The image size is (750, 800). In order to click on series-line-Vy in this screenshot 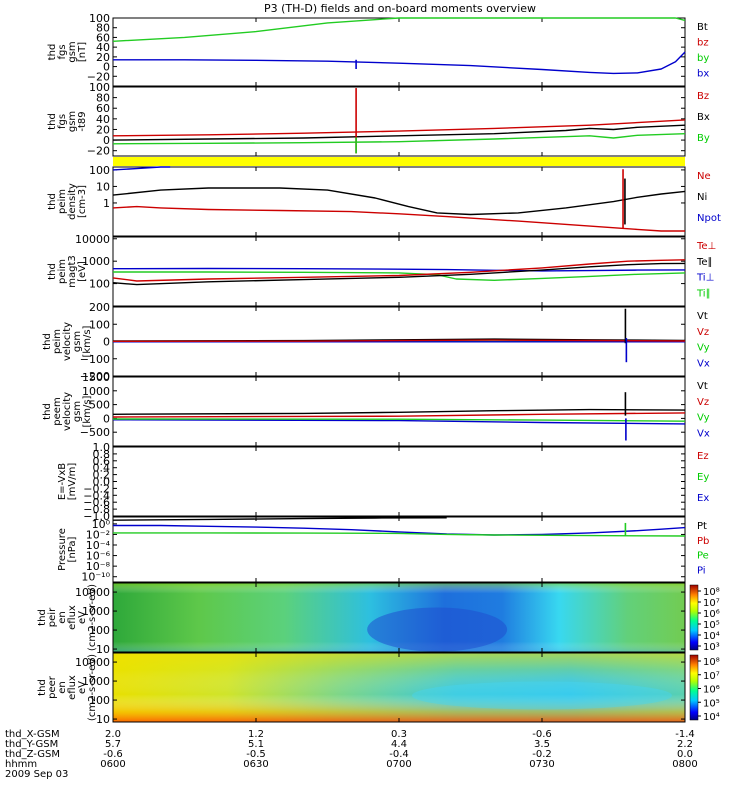, I will do `click(399, 420)`.